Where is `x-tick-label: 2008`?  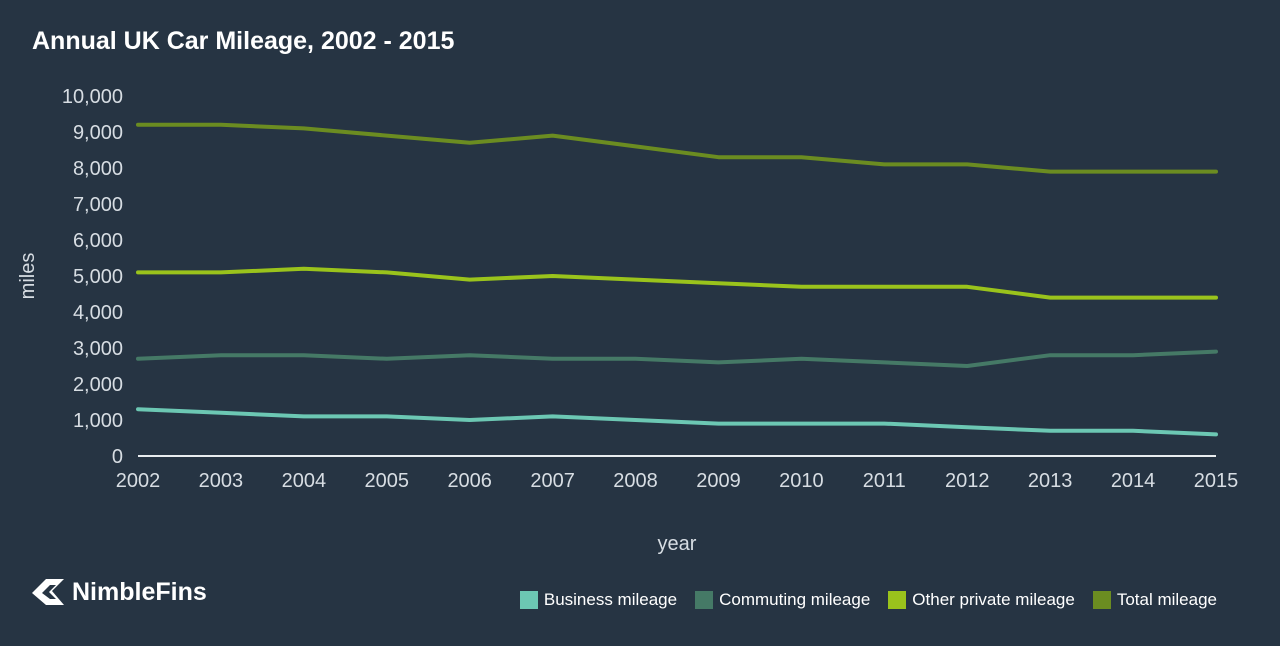 x-tick-label: 2008 is located at coordinates (635, 481).